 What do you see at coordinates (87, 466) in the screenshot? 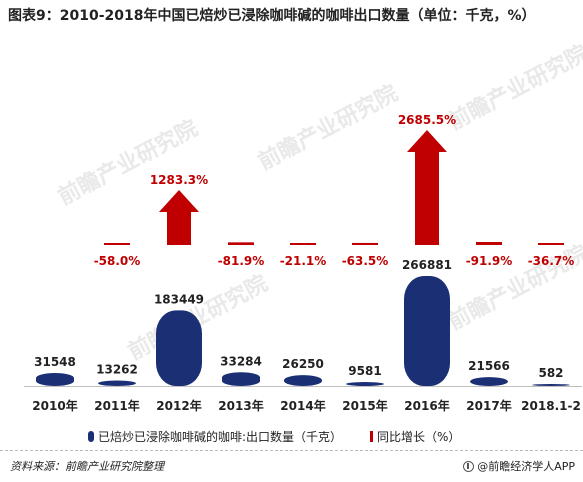
I see `source-note: 资料来源：前瞻产业研究院整理` at bounding box center [87, 466].